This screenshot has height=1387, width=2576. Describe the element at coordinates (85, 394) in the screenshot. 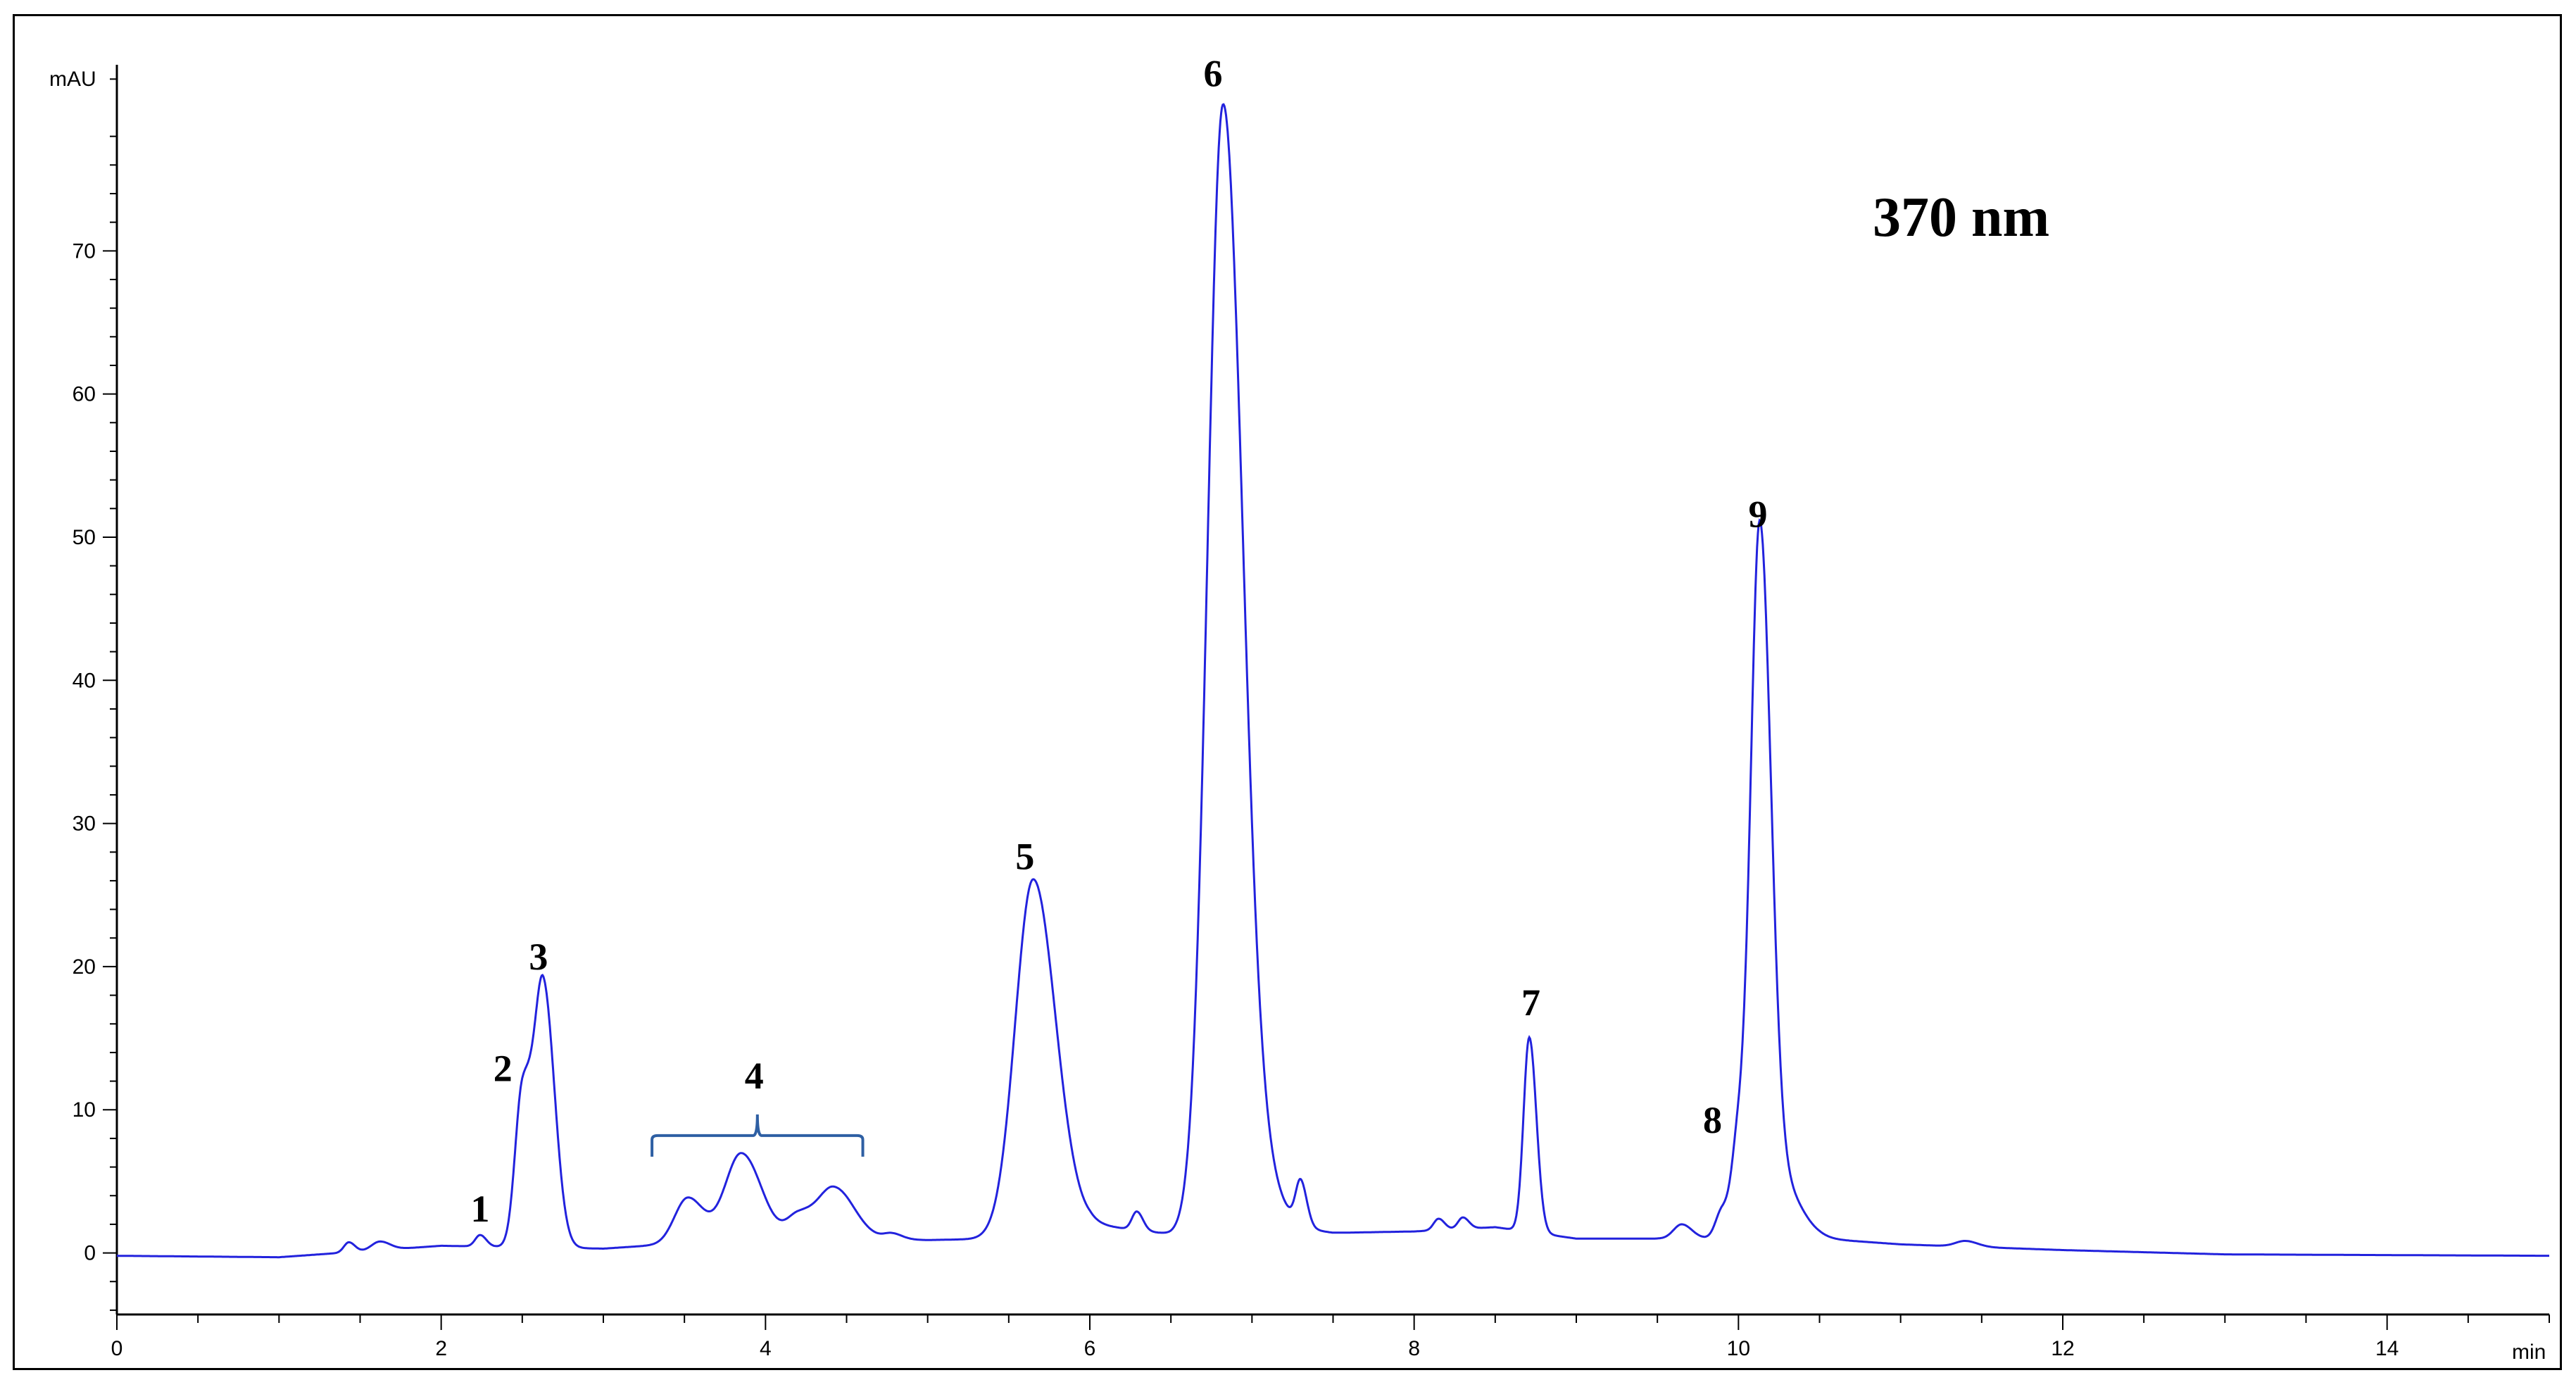

I see `y-tick-label: 60` at that location.